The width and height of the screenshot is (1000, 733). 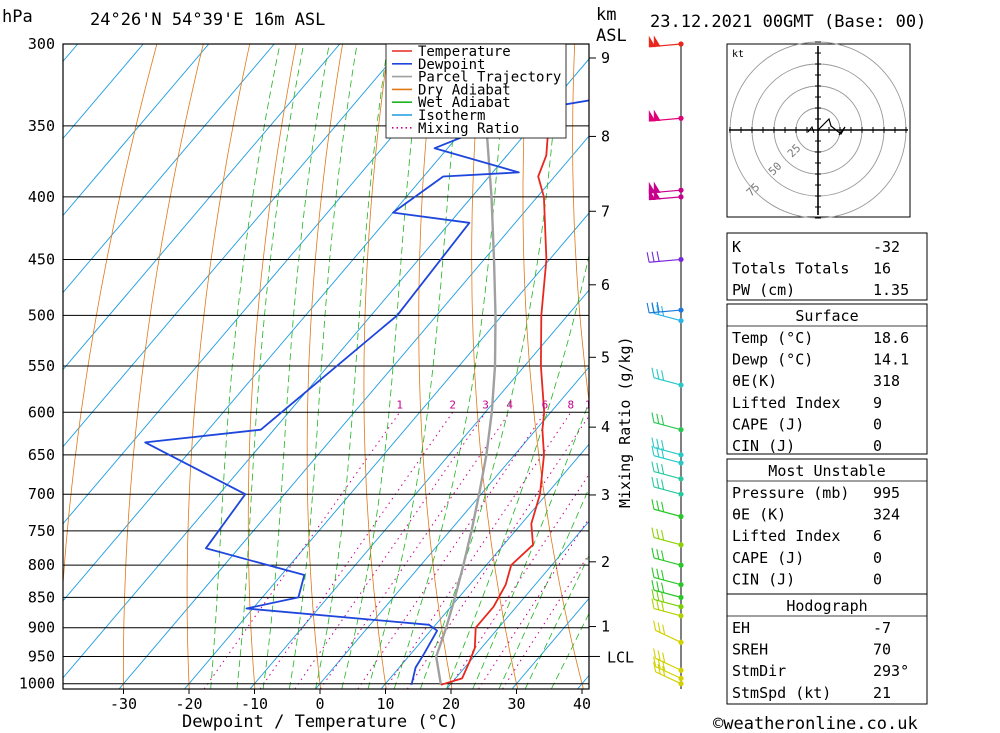 I want to click on temperature-profile, so click(x=500, y=365).